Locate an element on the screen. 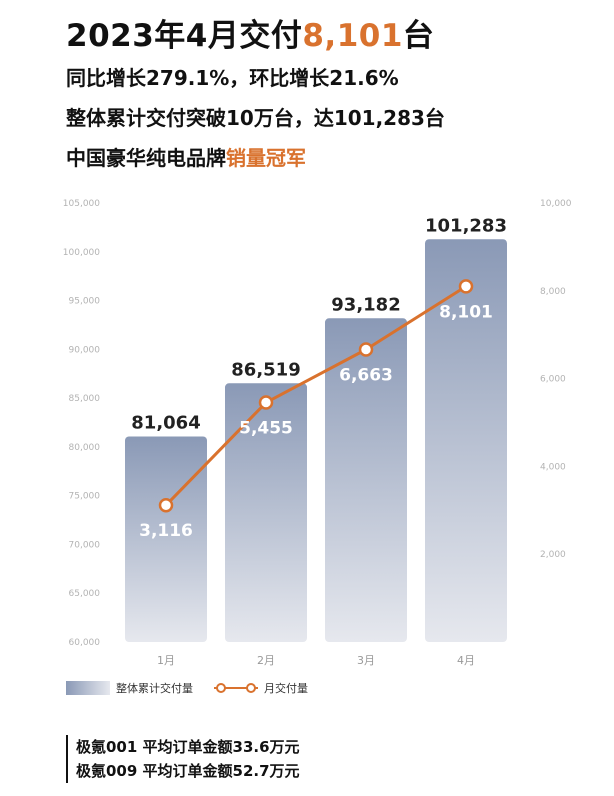 The height and width of the screenshot is (796, 614). y-left-tick-label: 60,000 is located at coordinates (85, 643).